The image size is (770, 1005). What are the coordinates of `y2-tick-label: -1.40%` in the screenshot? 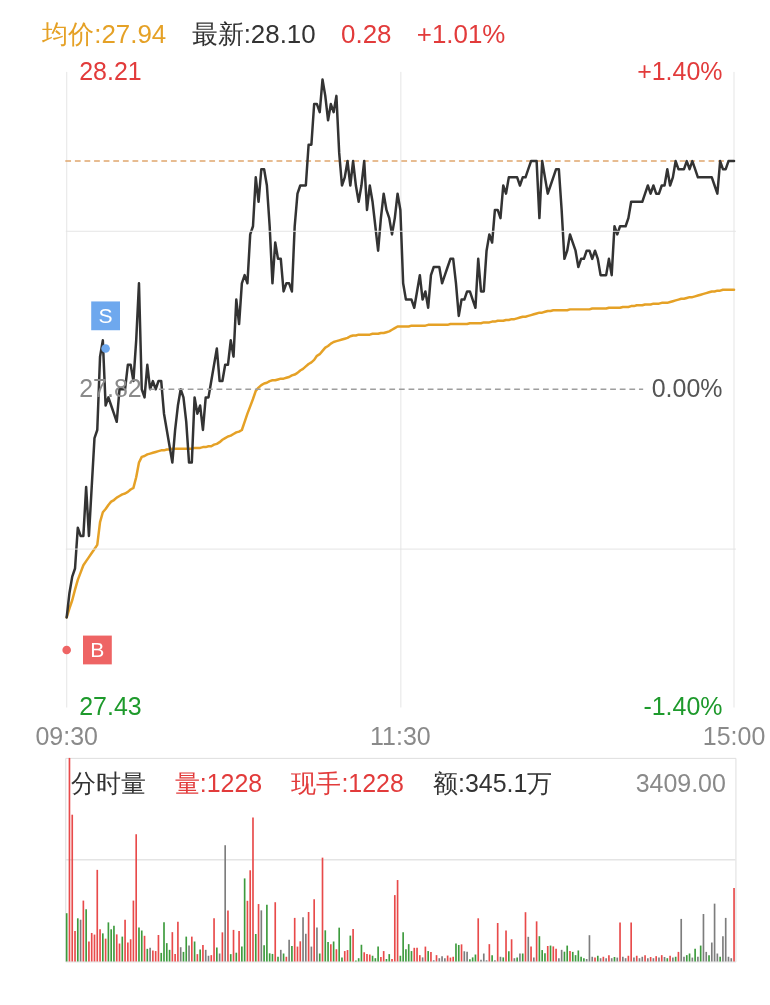 It's located at (683, 706).